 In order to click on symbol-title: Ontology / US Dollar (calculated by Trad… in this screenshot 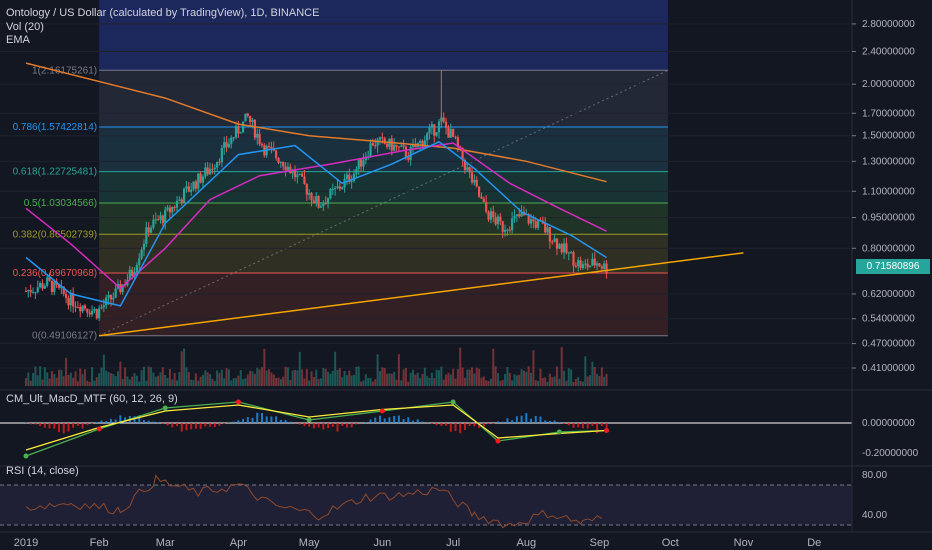, I will do `click(163, 13)`.